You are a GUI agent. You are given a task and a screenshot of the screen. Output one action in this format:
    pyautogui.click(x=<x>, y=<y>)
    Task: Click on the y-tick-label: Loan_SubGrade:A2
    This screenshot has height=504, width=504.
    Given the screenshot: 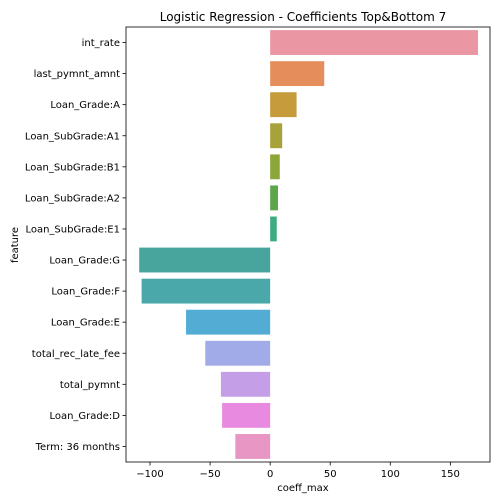 What is the action you would take?
    pyautogui.click(x=72, y=198)
    